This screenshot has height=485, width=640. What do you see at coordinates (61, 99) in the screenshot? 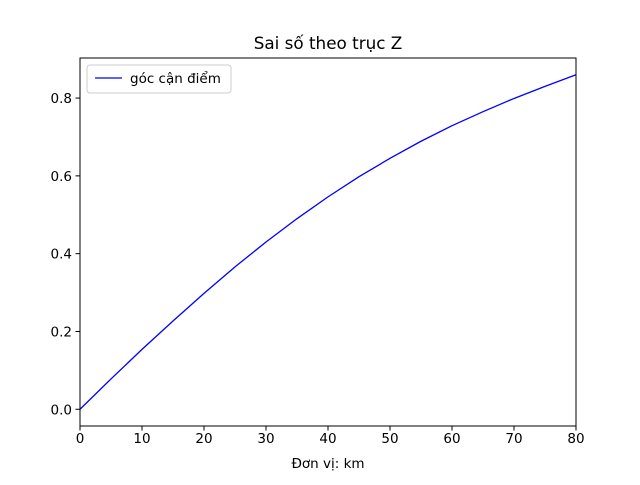
I see `y-tick-label: 0.8` at bounding box center [61, 99].